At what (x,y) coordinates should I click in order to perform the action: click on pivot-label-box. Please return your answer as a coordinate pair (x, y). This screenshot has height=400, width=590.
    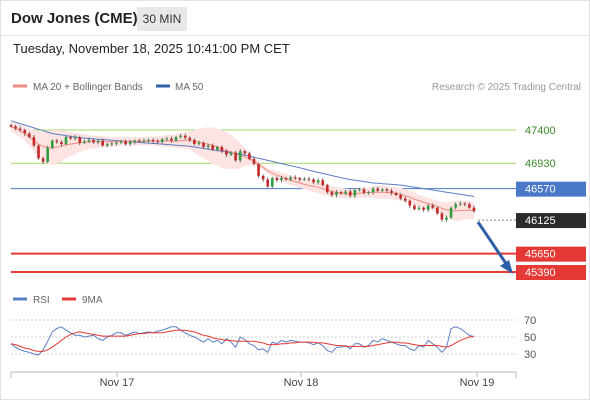
    Looking at the image, I should click on (551, 189).